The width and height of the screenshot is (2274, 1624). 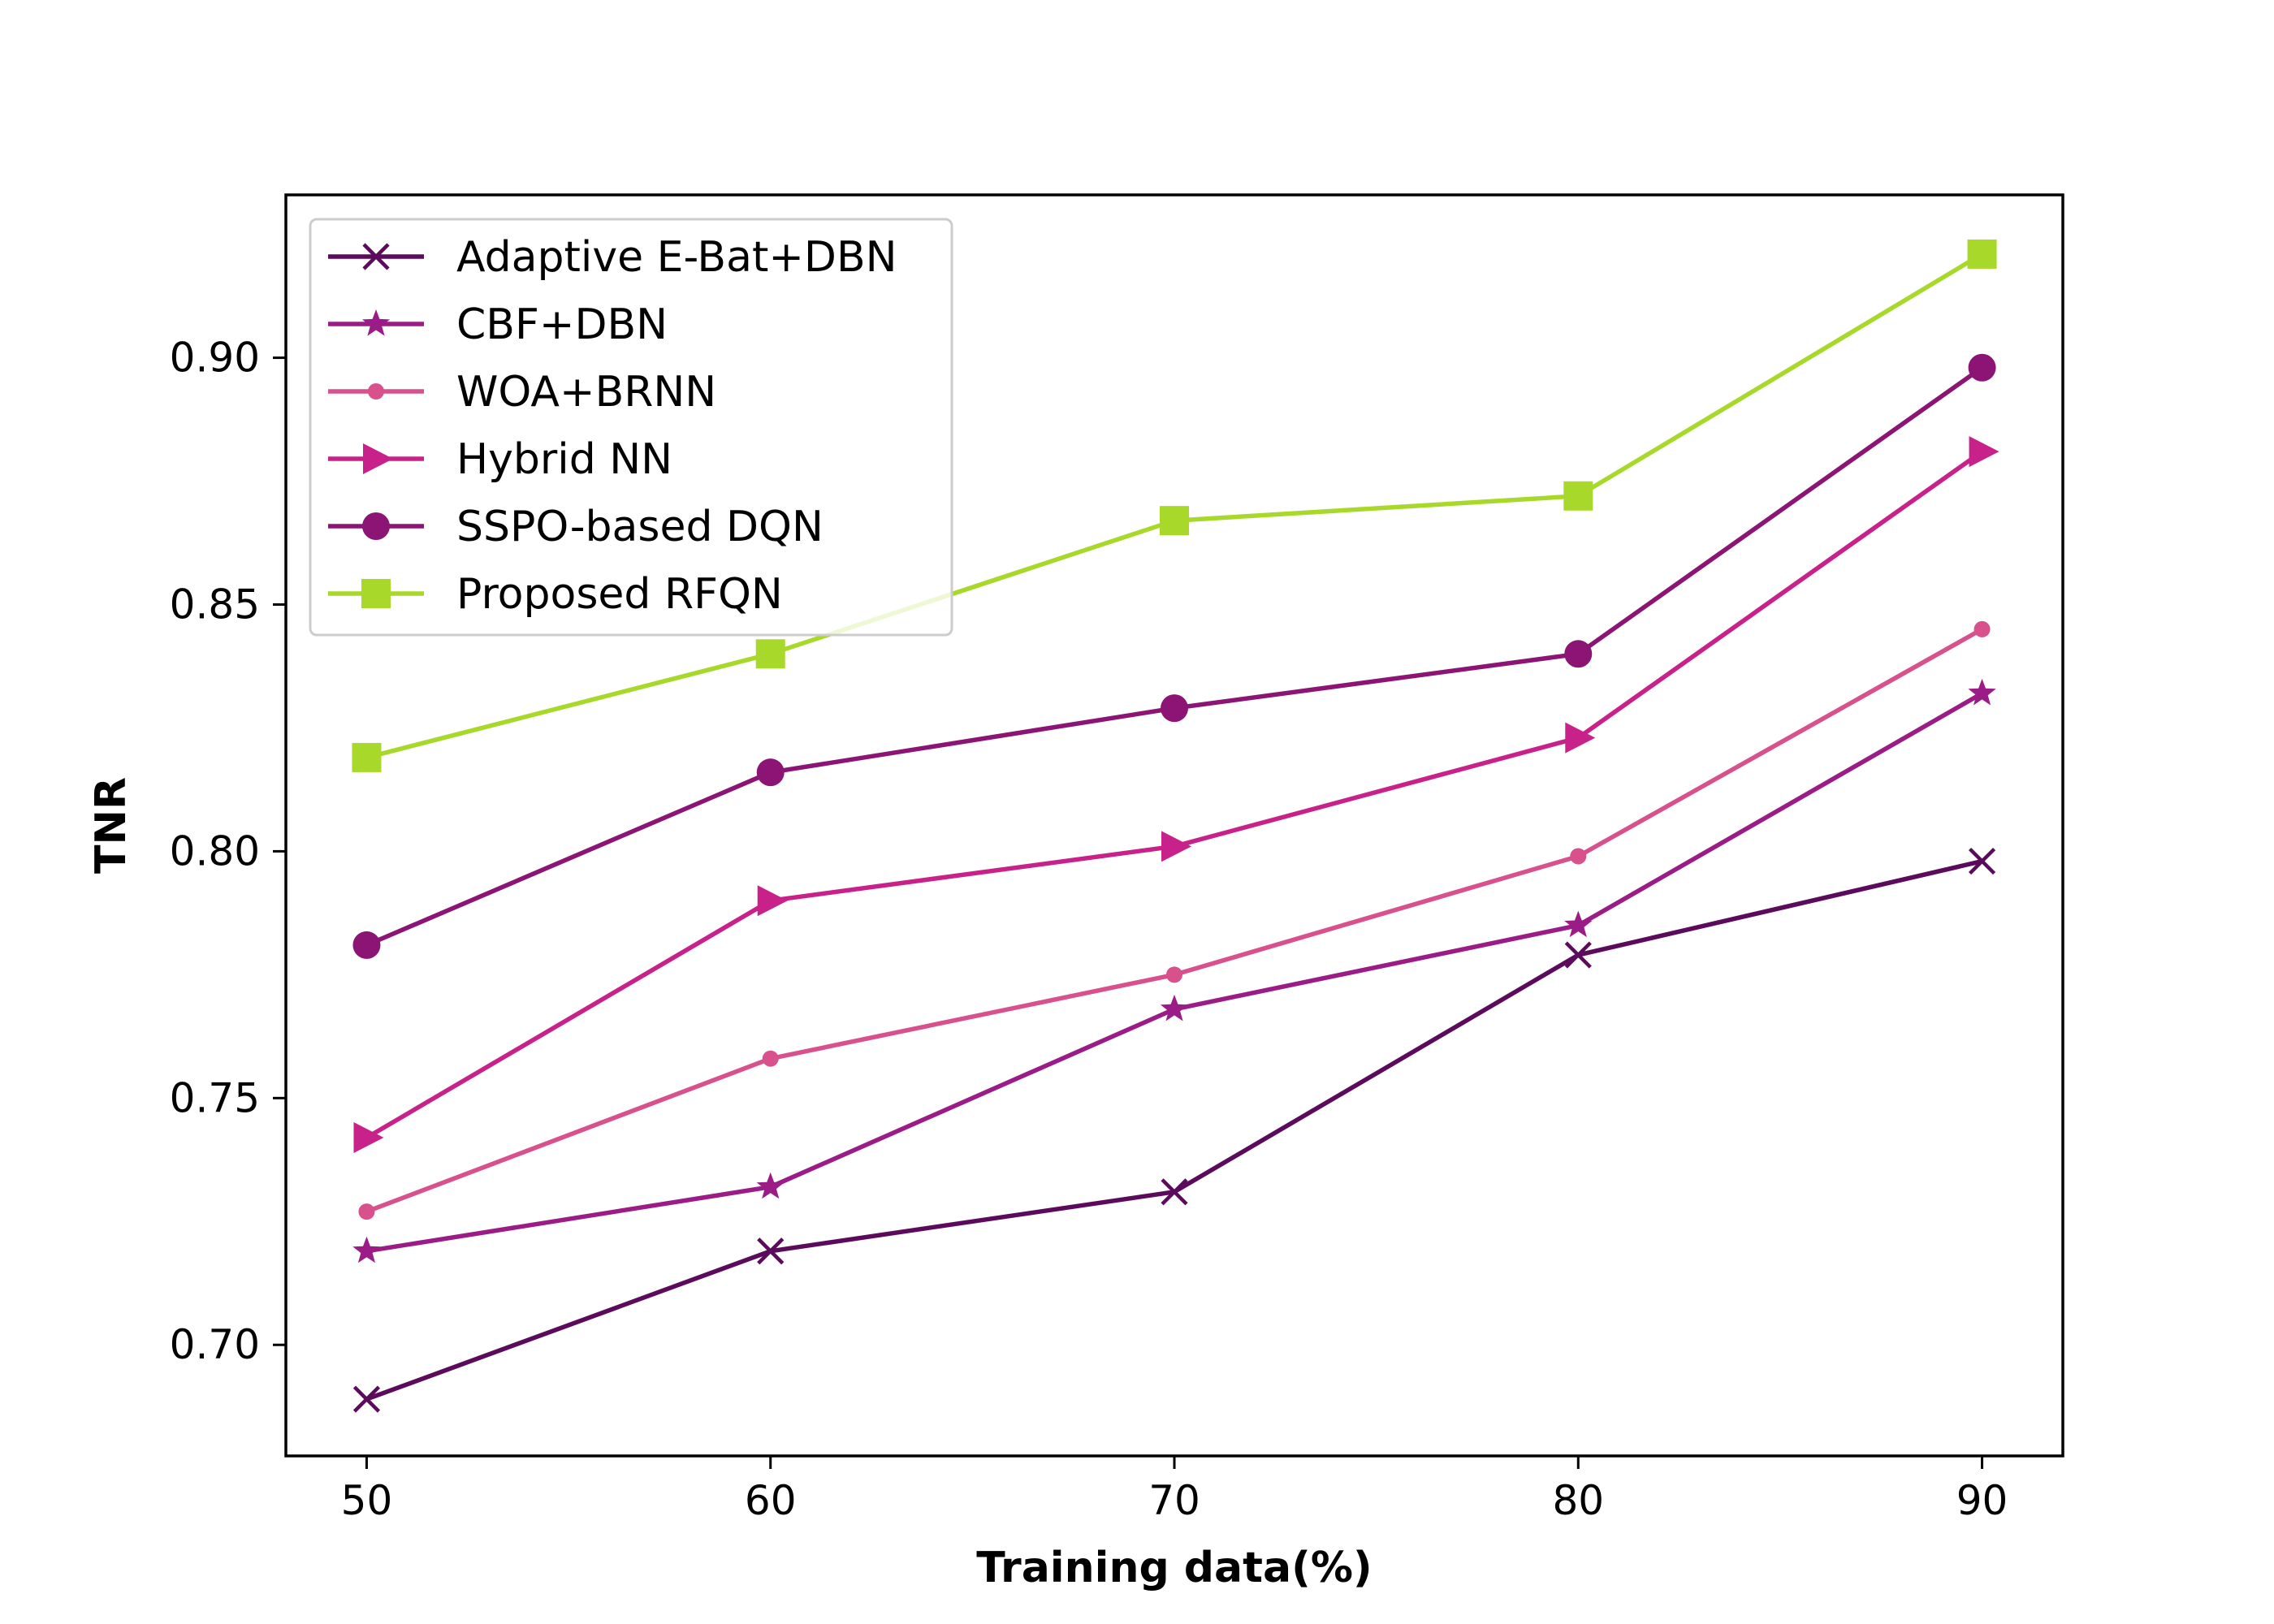 What do you see at coordinates (215, 604) in the screenshot?
I see `y-tick-label: 0.85` at bounding box center [215, 604].